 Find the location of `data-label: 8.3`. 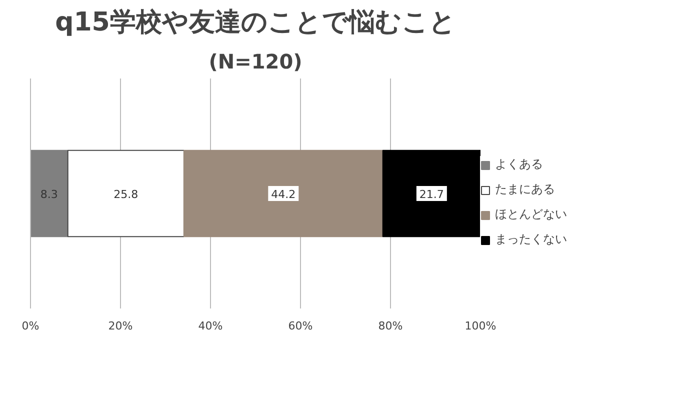

data-label: 8.3 is located at coordinates (49, 194).